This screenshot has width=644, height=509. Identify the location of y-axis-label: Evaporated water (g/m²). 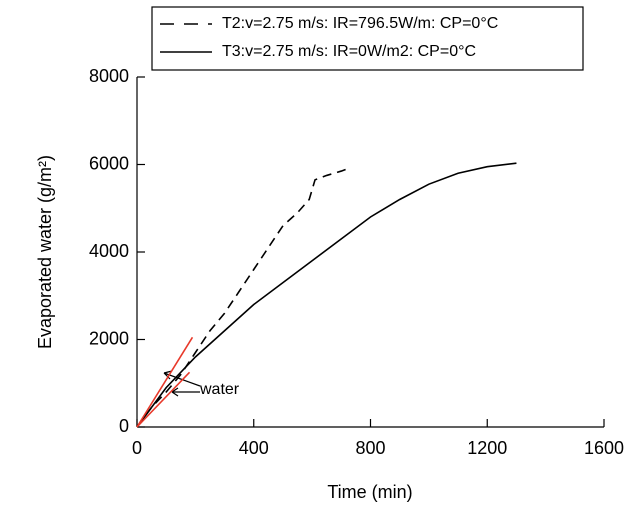
(45, 252).